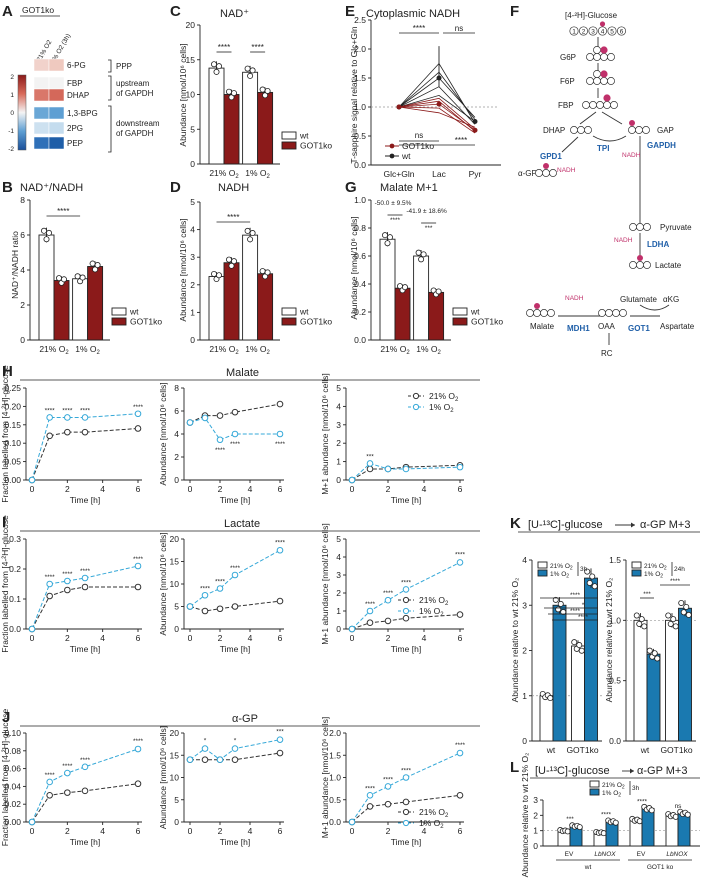  Describe the element at coordinates (399, 174) in the screenshot. I see `panel-e-x-tick-label: Glc+Gln` at that location.